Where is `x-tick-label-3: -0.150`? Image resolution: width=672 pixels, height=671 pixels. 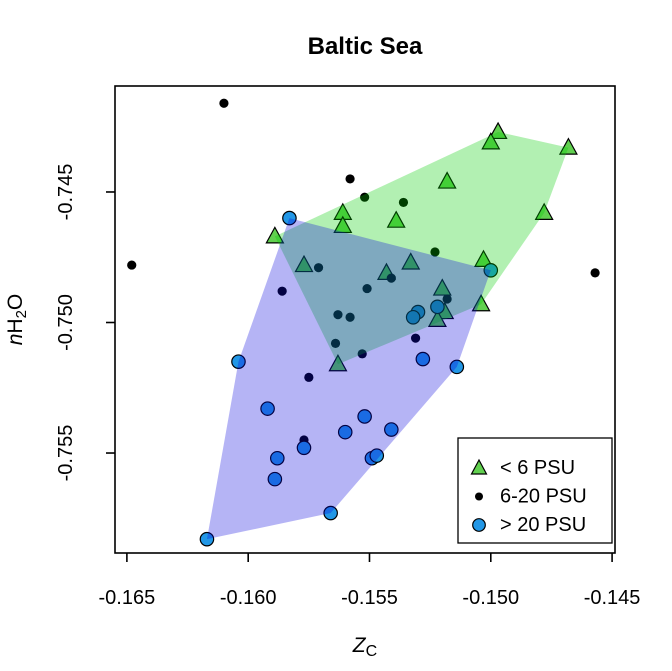
x-tick-label-3: -0.150 is located at coordinates (490, 598).